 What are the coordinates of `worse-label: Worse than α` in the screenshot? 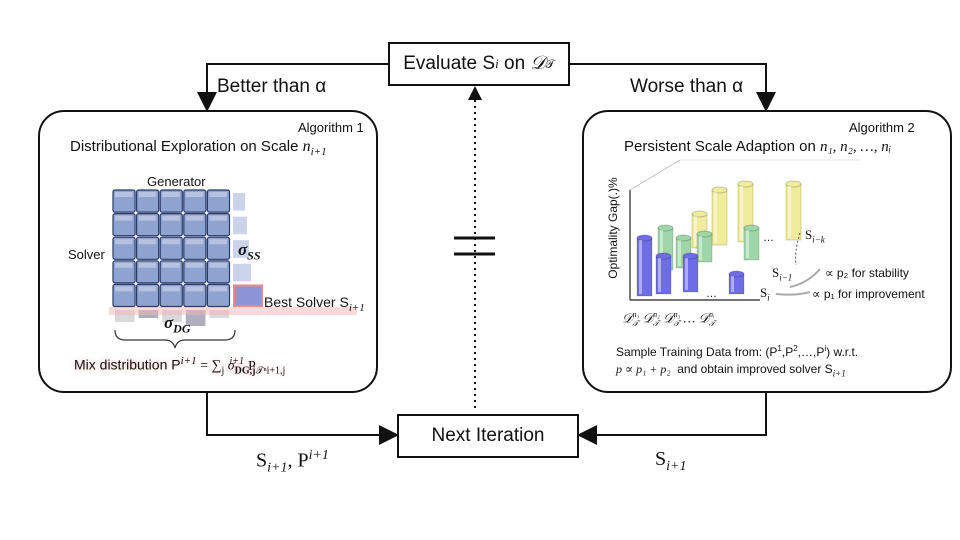 It's located at (687, 86).